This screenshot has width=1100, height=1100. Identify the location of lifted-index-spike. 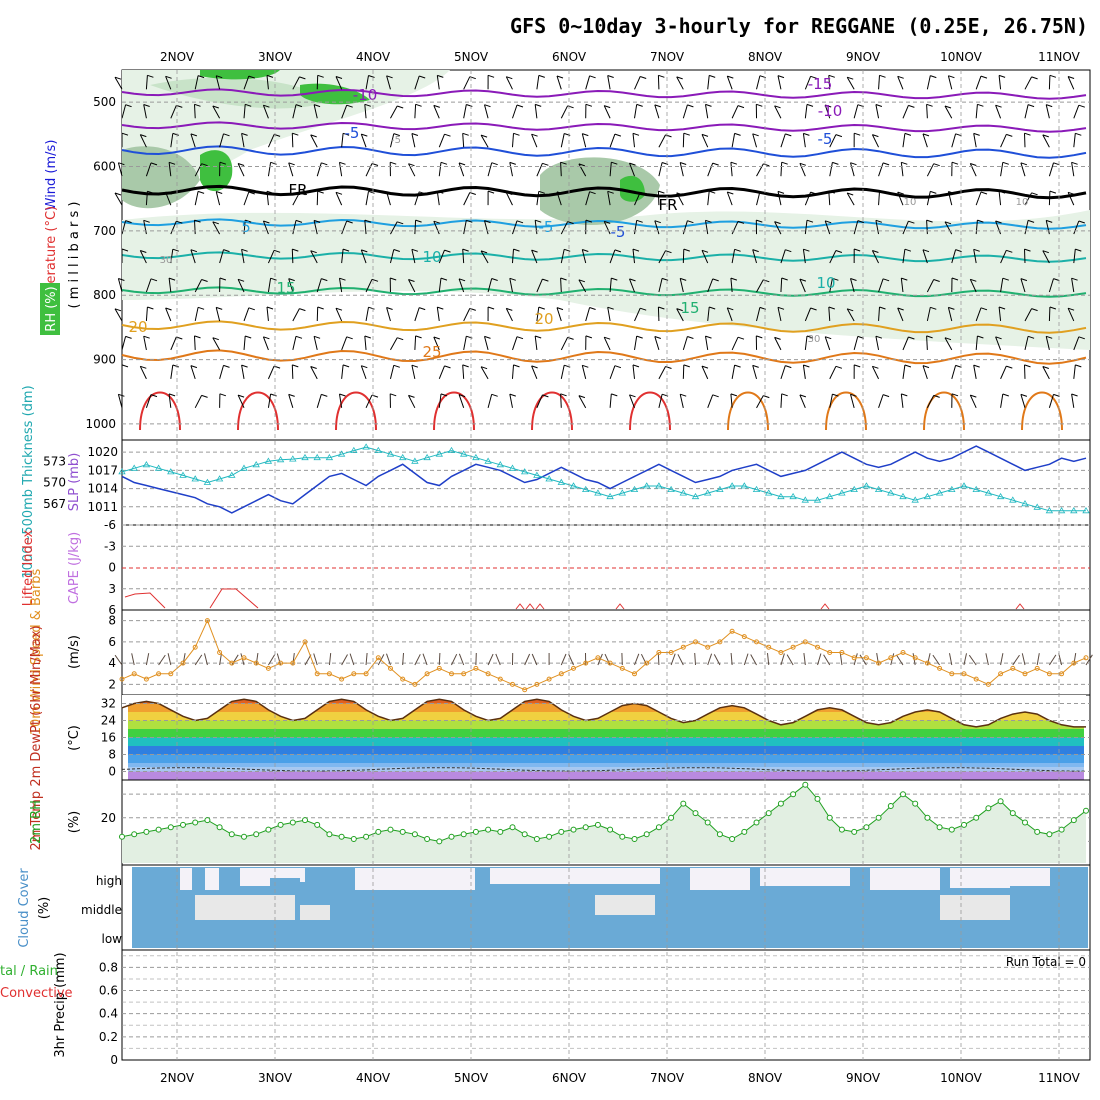
(540, 606).